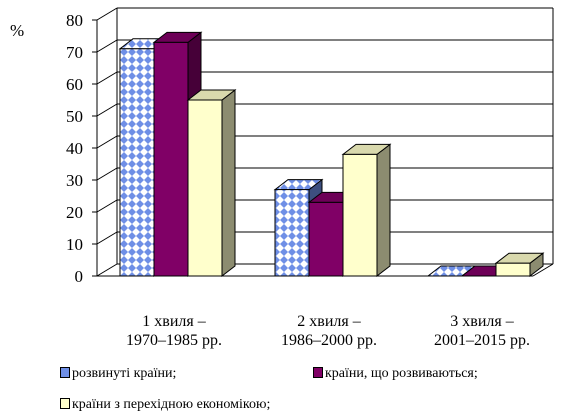 The height and width of the screenshot is (419, 567). I want to click on floor-right-edge, so click(543, 270).